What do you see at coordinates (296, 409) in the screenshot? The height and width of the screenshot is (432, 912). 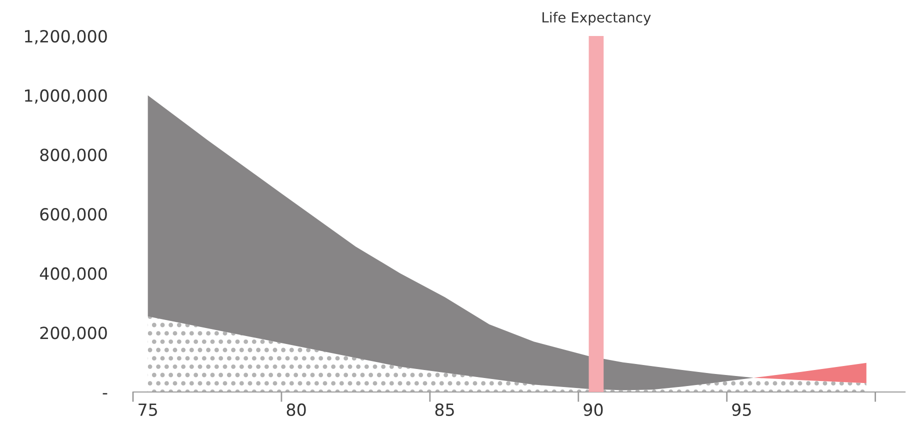 I see `x-tick-label: 80` at bounding box center [296, 409].